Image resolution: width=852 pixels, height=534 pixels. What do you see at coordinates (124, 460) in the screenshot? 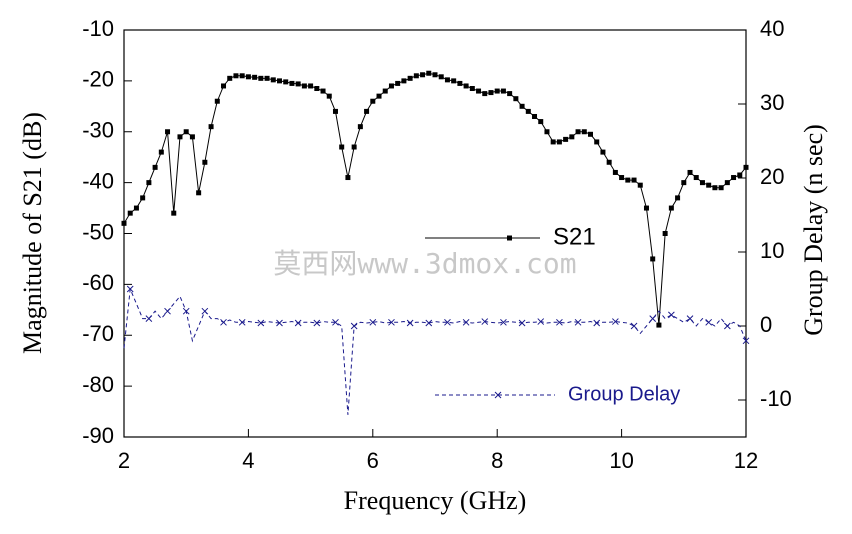
I see `x-tick-label: 2` at bounding box center [124, 460].